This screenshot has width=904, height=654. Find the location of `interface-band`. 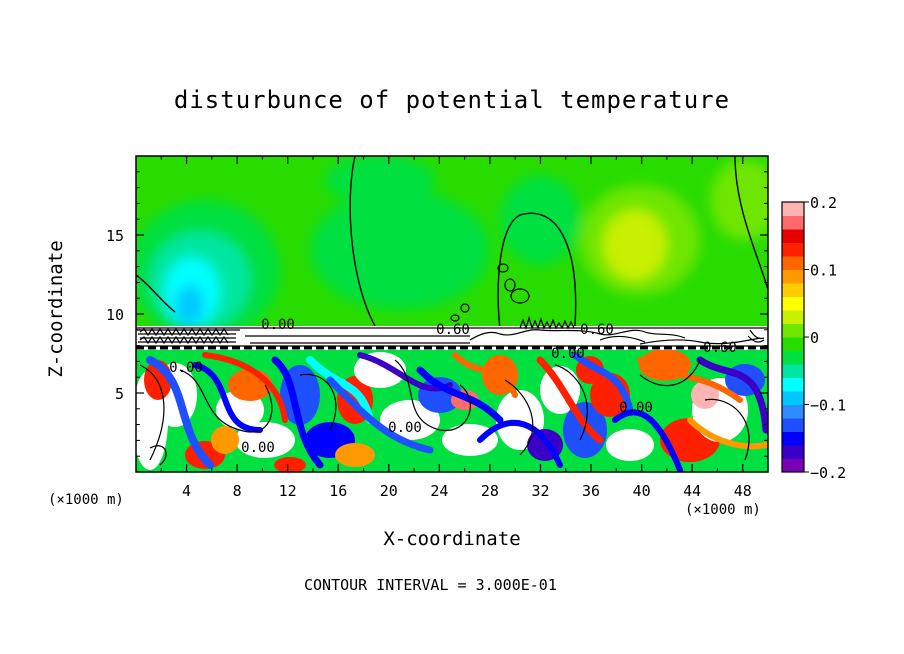

interface-band is located at coordinates (452, 332).